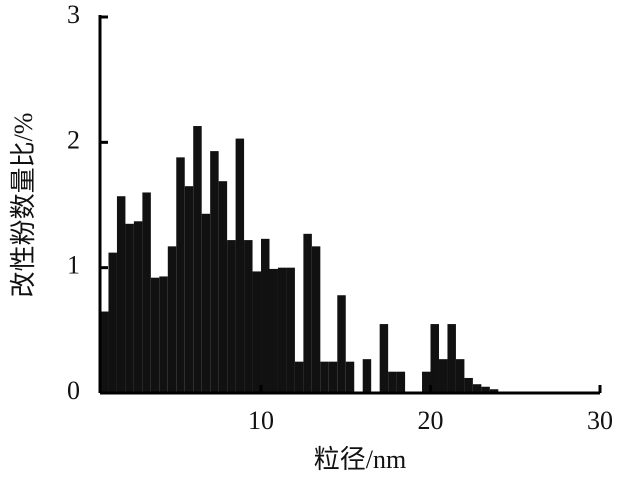  I want to click on y-tick-label: 0, so click(73, 390).